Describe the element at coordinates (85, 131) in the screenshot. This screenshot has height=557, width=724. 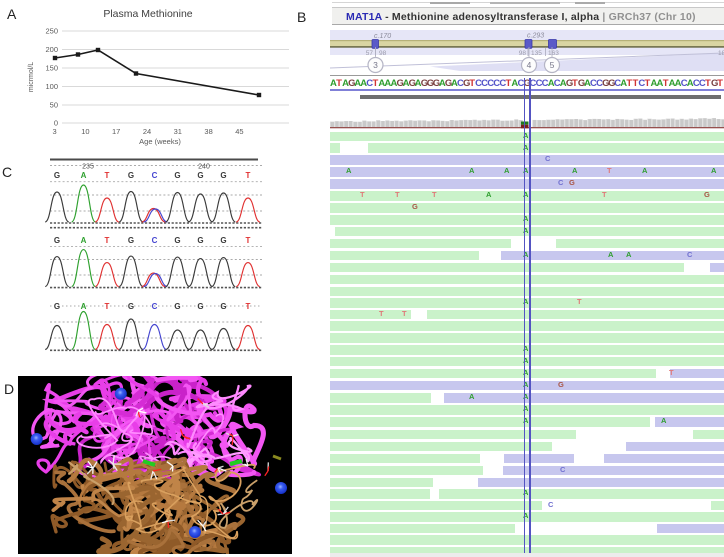
I see `svg-text: 10` at that location.